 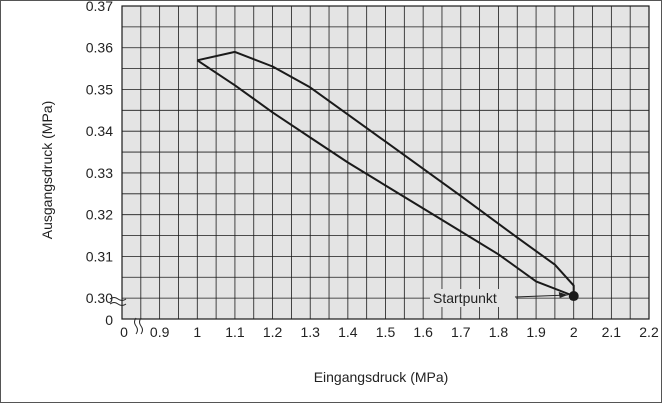 I want to click on y-tick-label: 0.35, so click(x=99, y=89).